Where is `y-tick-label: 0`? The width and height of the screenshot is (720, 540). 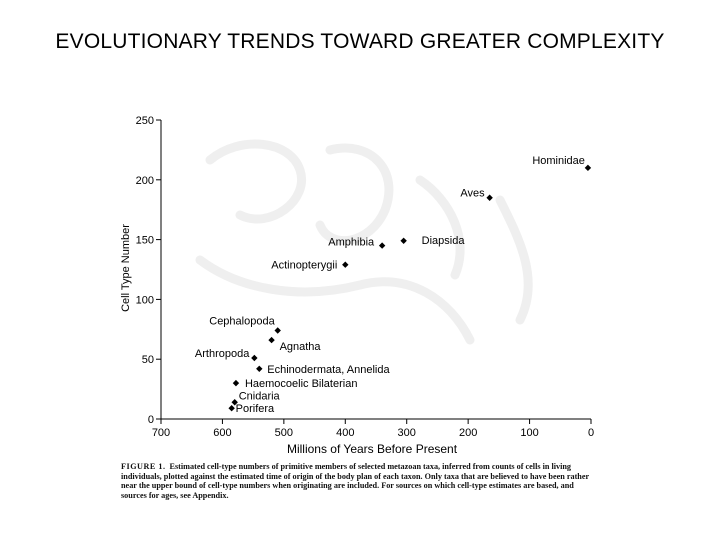 y-tick-label: 0 is located at coordinates (151, 420).